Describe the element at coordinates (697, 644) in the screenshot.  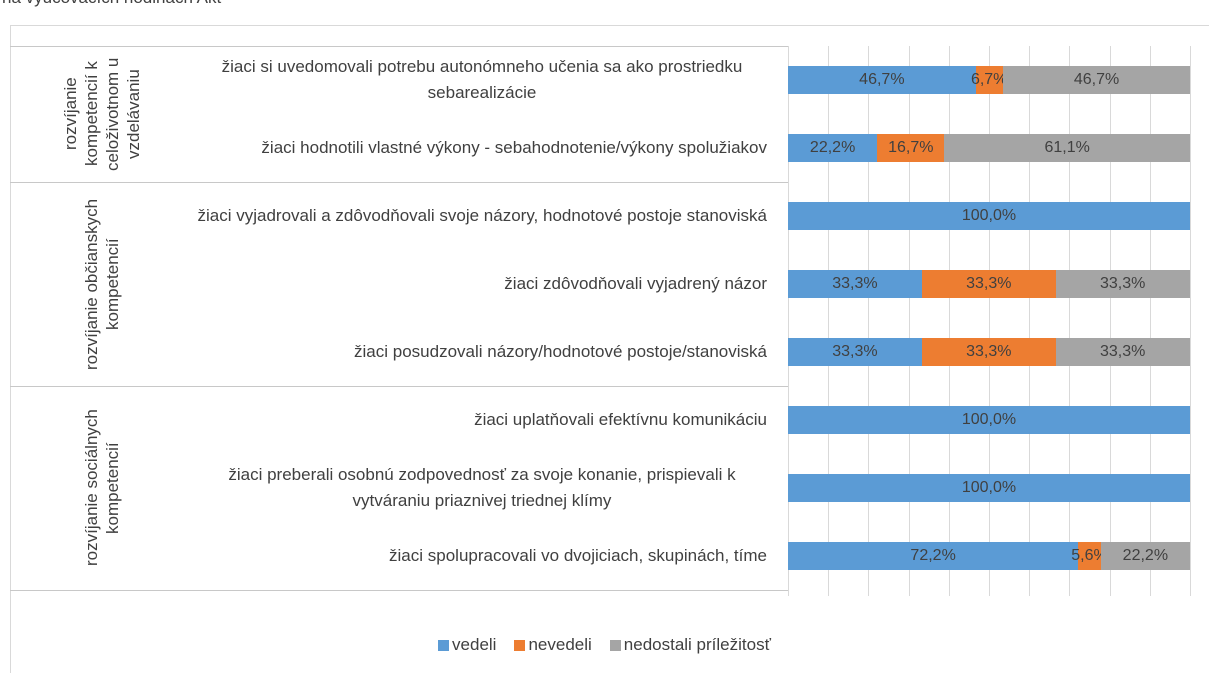
I see `legend-label: nedostali príležitosť` at that location.